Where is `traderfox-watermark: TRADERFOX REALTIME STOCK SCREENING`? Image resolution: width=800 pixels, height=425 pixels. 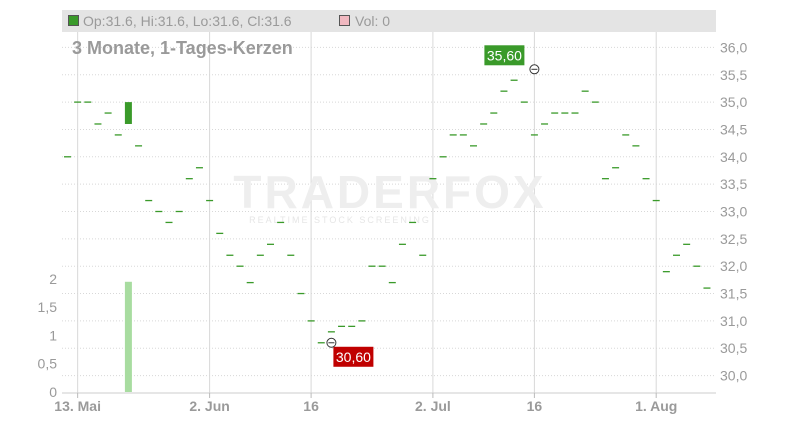 traderfox-watermark: TRADERFOX REALTIME STOCK SCREENING is located at coordinates (389, 195).